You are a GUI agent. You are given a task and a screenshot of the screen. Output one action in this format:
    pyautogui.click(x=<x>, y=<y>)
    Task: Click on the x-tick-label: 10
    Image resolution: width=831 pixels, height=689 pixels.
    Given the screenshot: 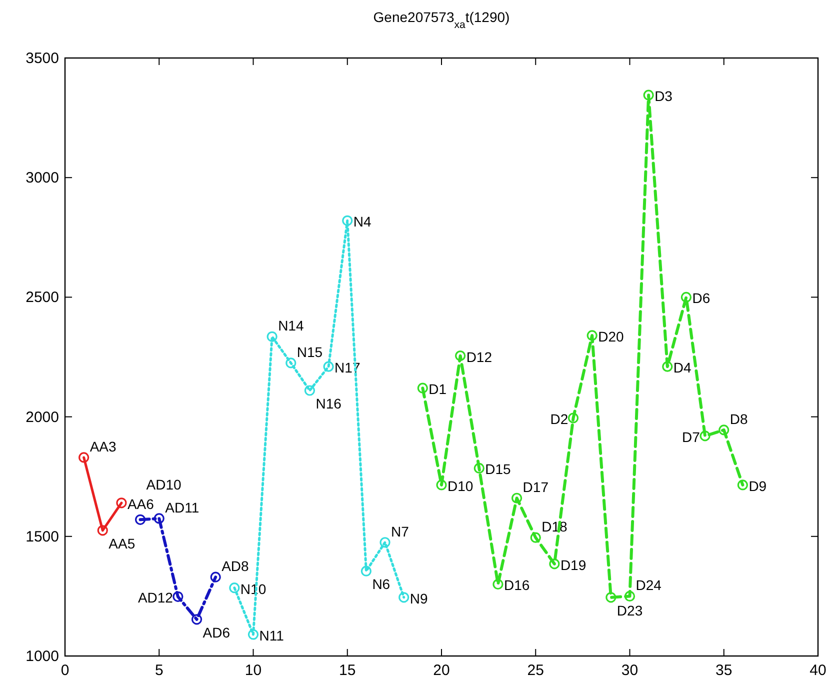 What is the action you would take?
    pyautogui.click(x=253, y=670)
    